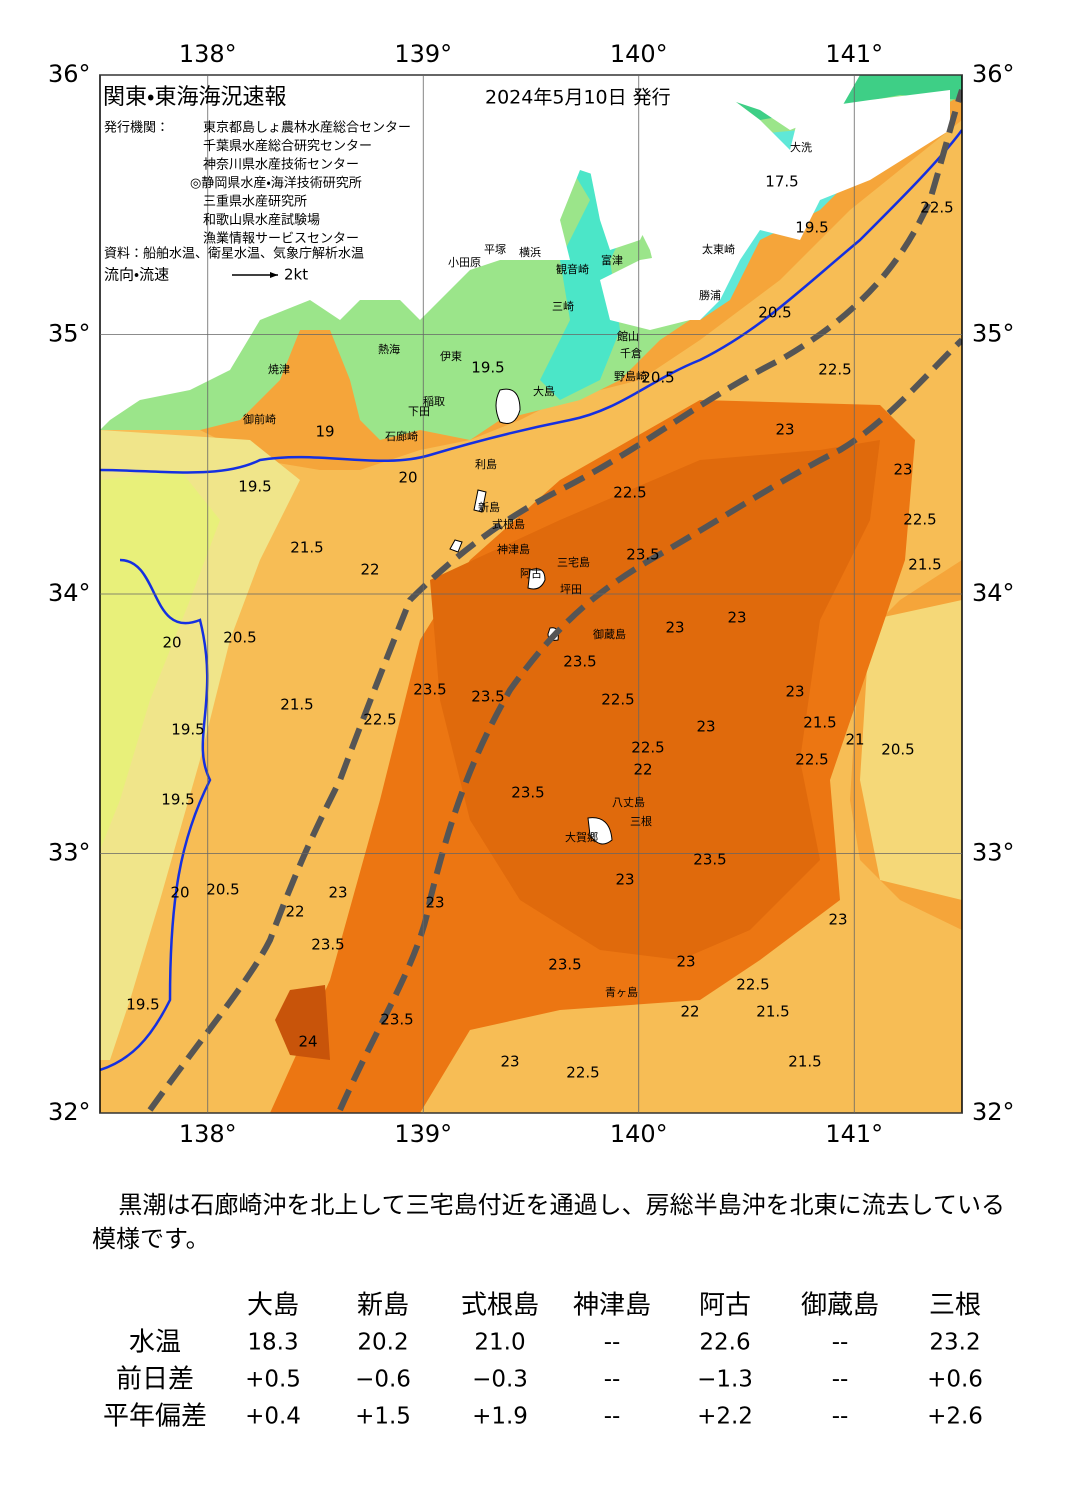 This screenshot has width=1065, height=1505. I want to click on lat-label-left: 32°, so click(69, 1112).